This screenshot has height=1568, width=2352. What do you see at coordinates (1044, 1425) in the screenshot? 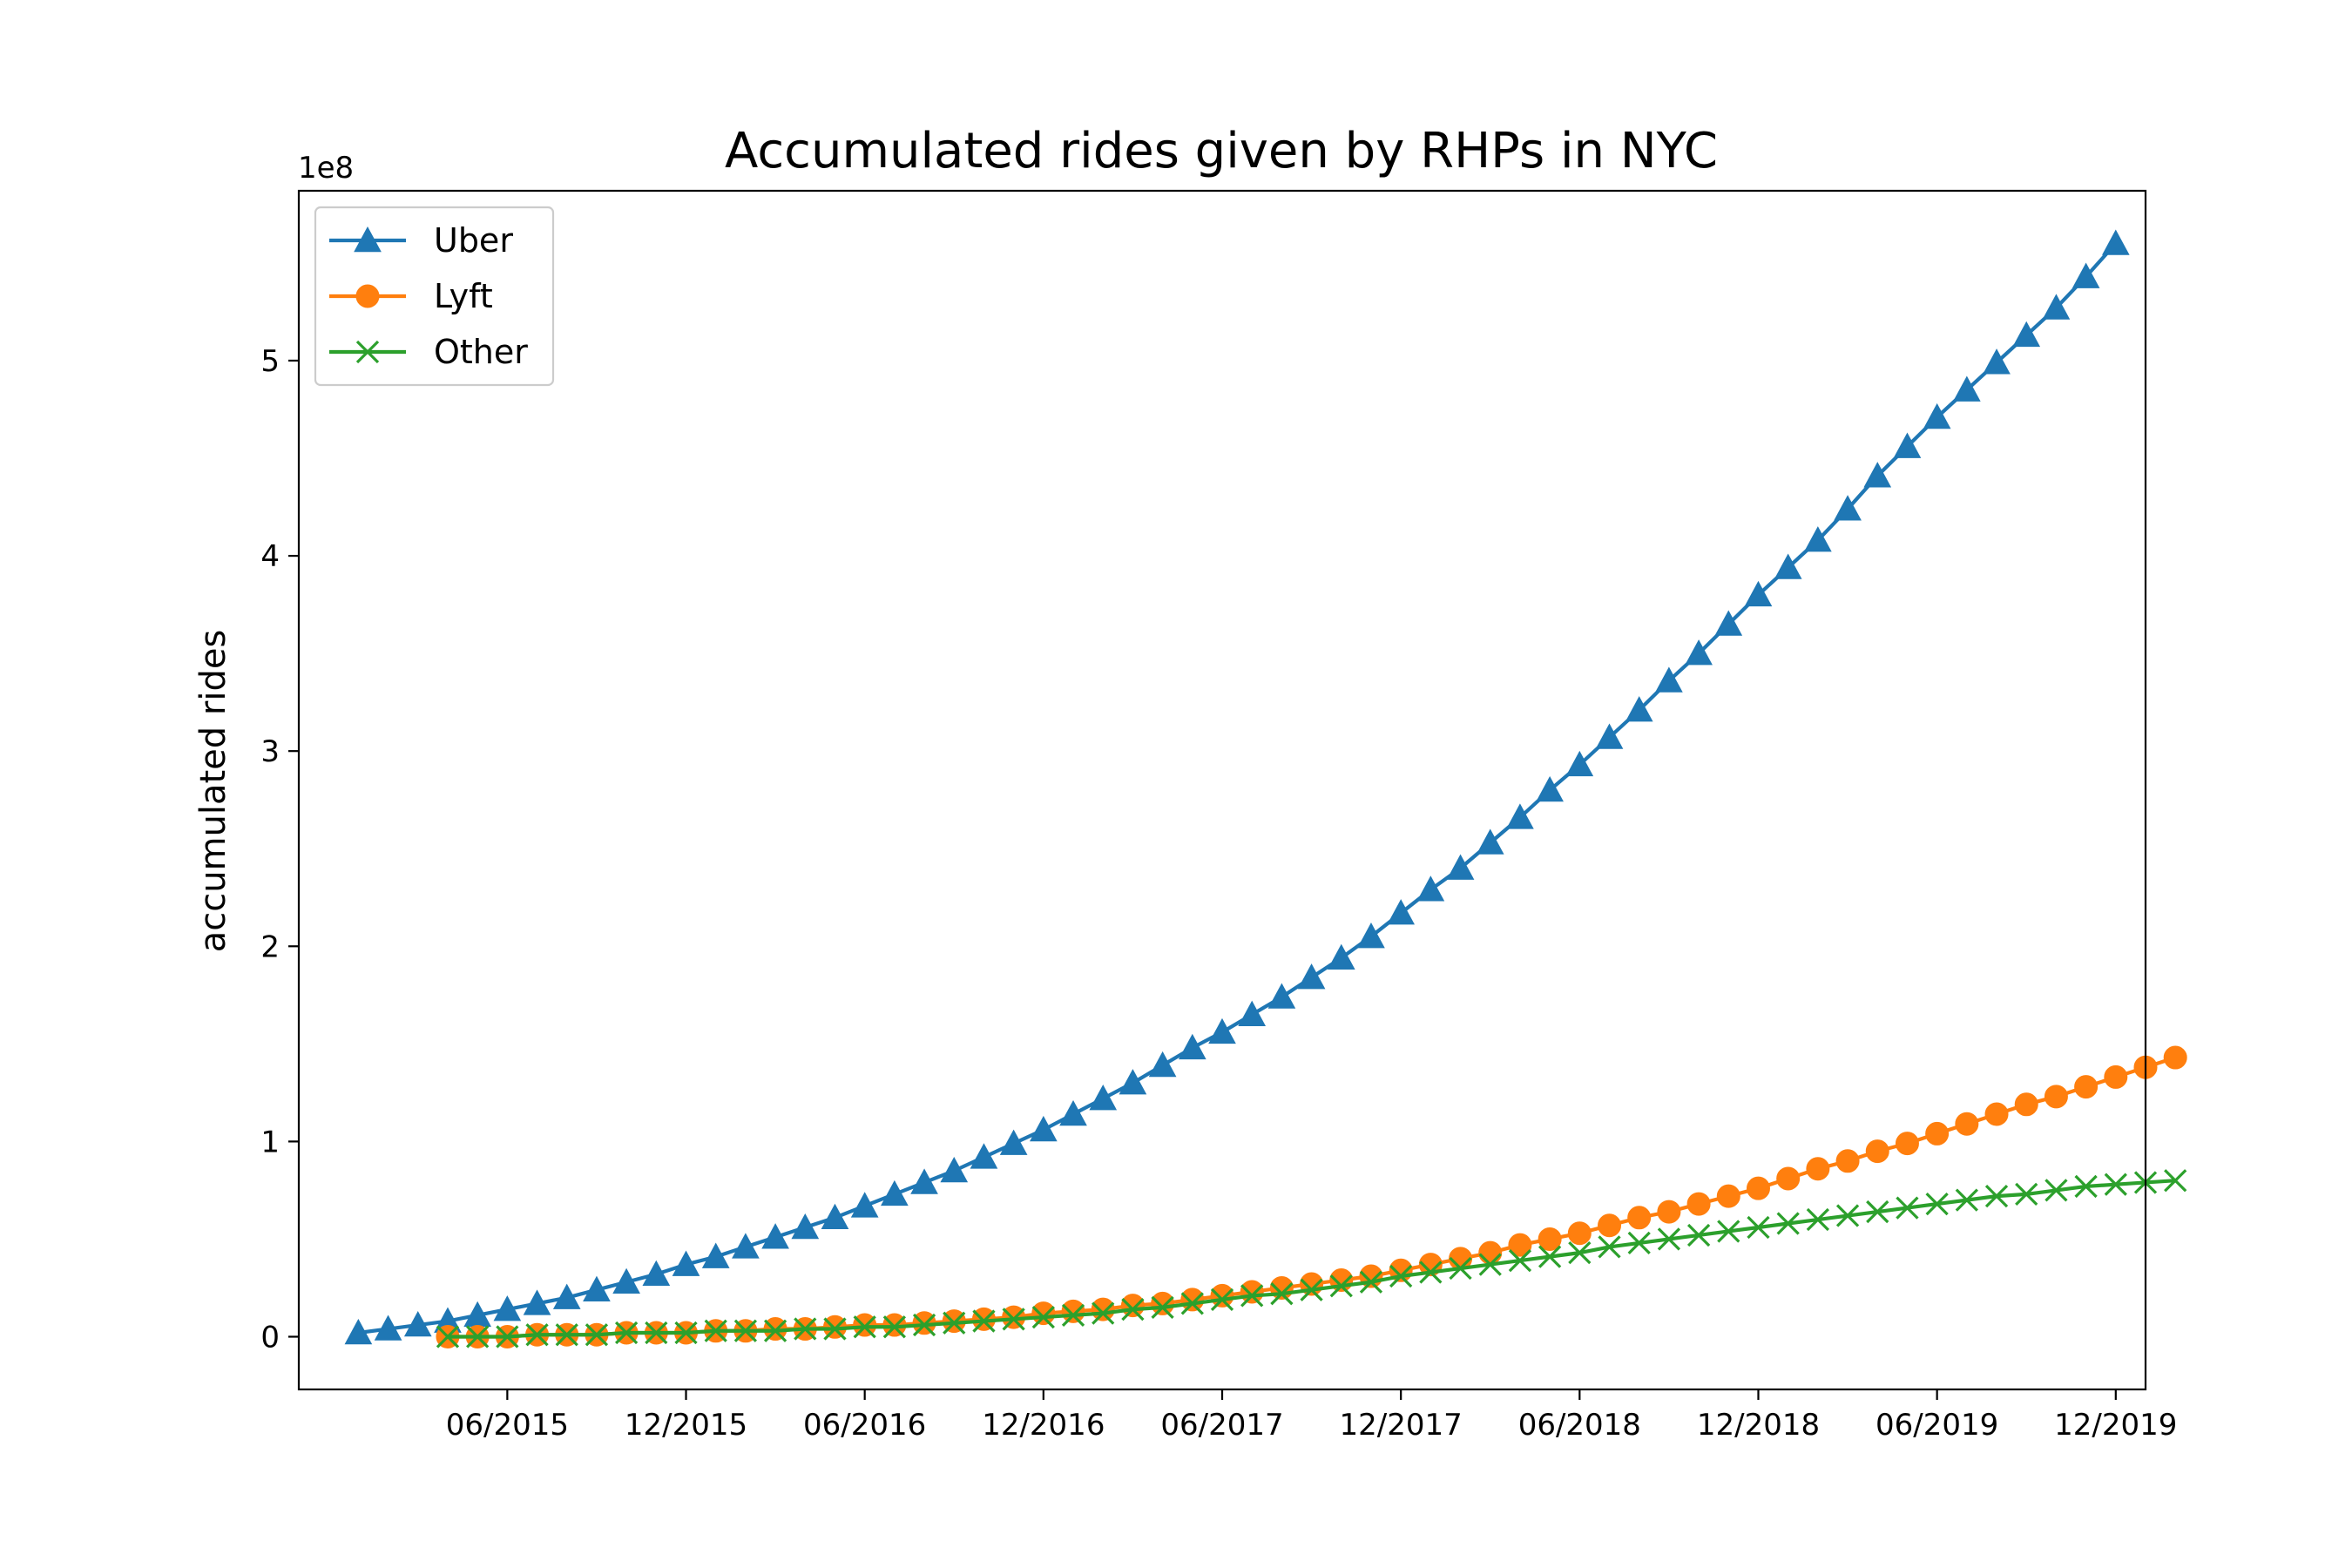
I see `x-tick-label: 12/2016` at bounding box center [1044, 1425].